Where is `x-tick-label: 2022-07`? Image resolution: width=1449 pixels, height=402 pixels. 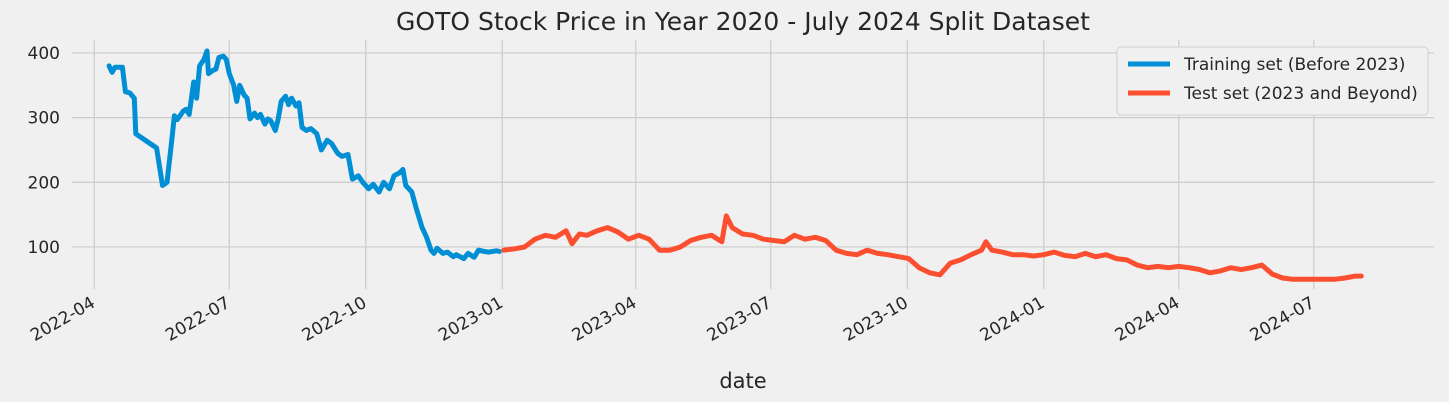
x-tick-label: 2022-07 is located at coordinates (198, 319).